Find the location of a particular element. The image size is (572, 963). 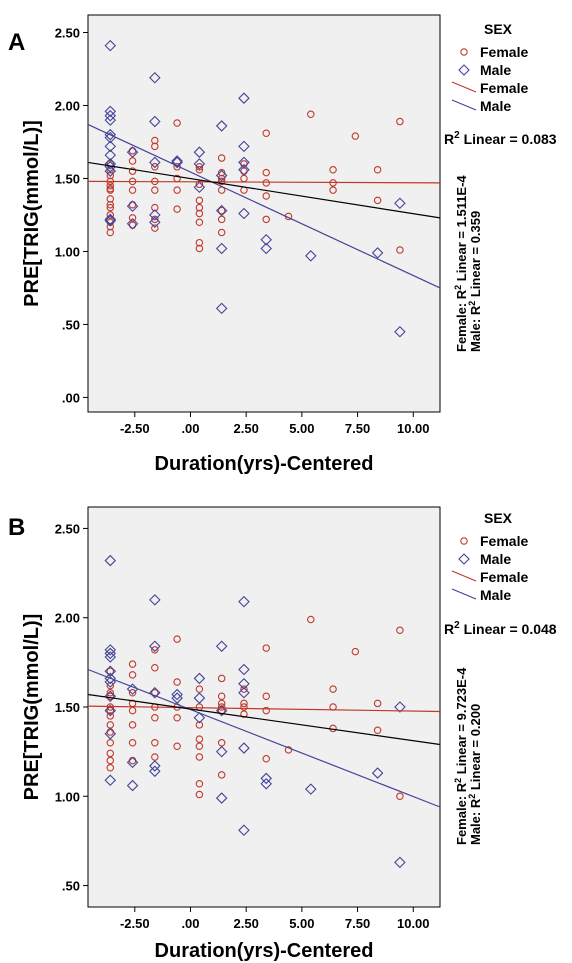

r2-r: R is located at coordinates (449, 629).